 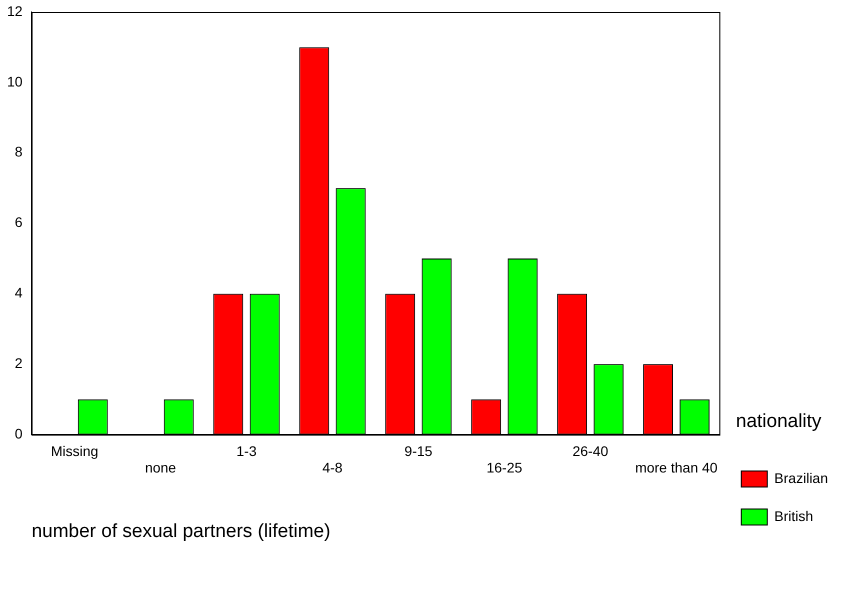 What do you see at coordinates (18, 433) in the screenshot?
I see `y-tick-label: 0` at bounding box center [18, 433].